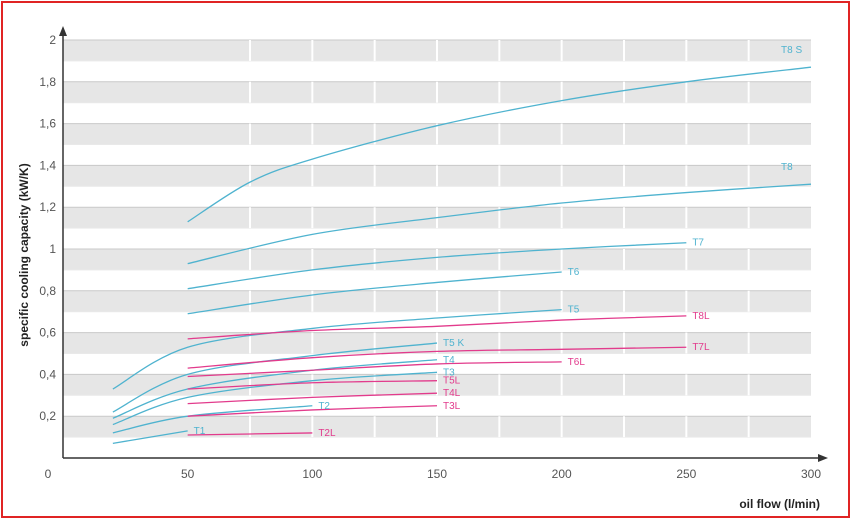  What do you see at coordinates (449, 360) in the screenshot?
I see `series-label: T4` at bounding box center [449, 360].